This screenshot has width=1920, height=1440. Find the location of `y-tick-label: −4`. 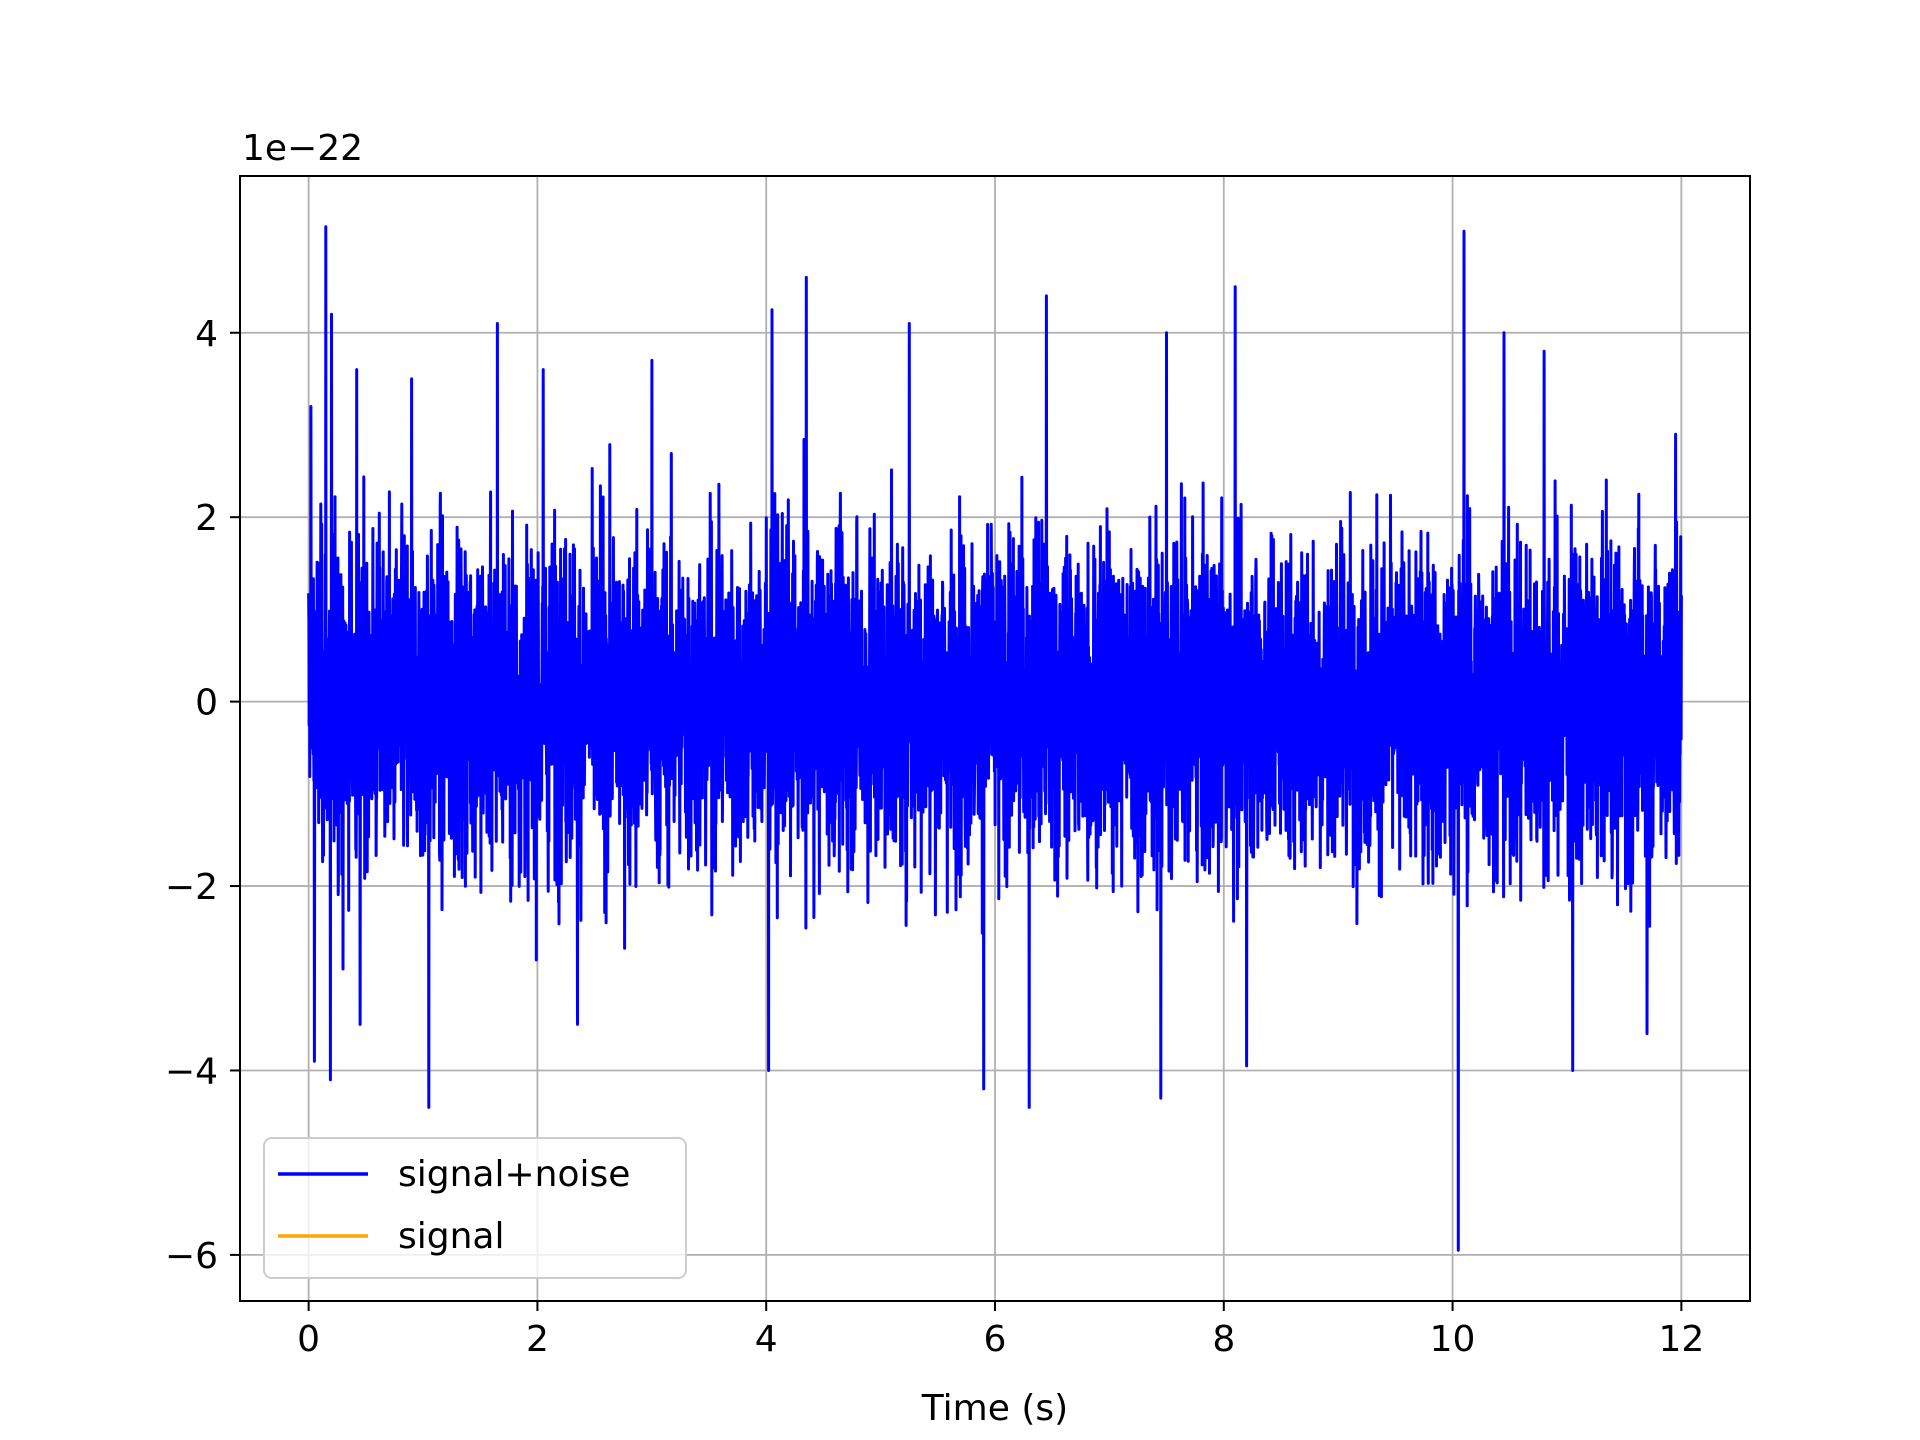

y-tick-label: −4 is located at coordinates (191, 1071).